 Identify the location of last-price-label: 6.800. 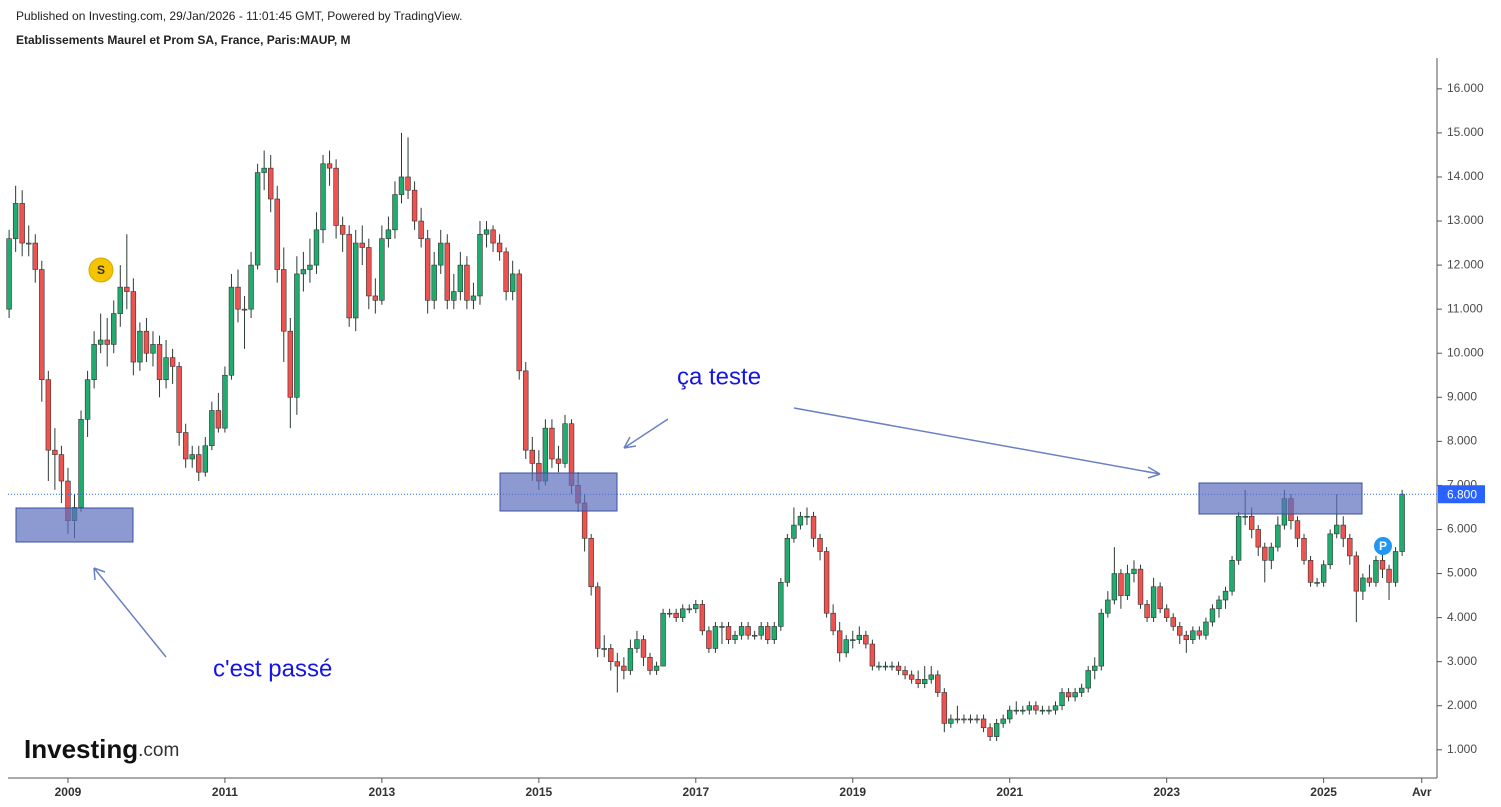
(1462, 494).